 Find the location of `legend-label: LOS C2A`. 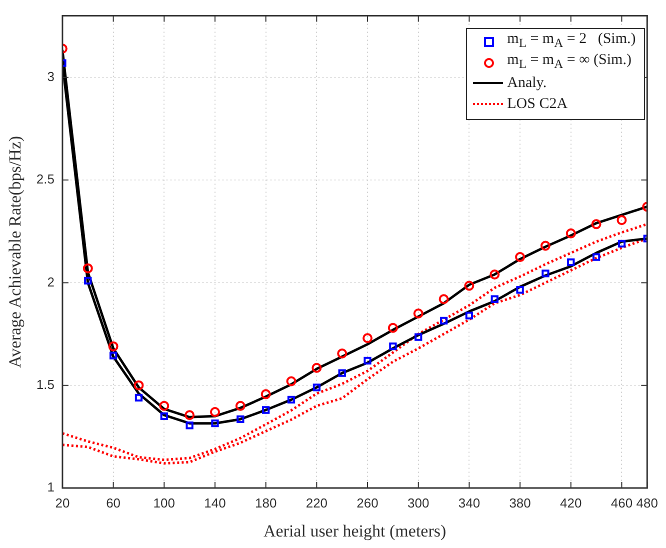

legend-label: LOS C2A is located at coordinates (537, 104).